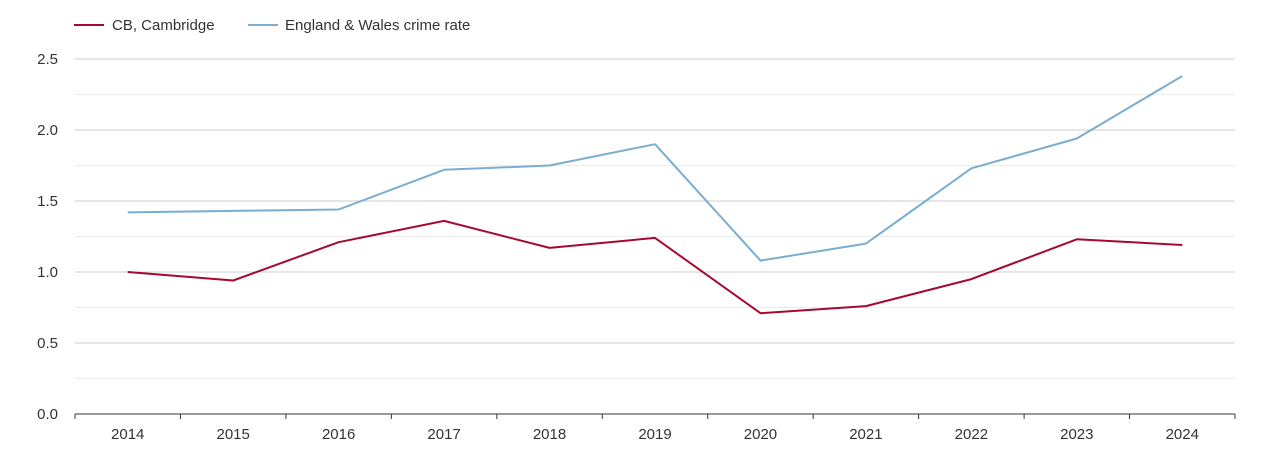 The height and width of the screenshot is (455, 1270). I want to click on legend-label-england-wales: England & Wales crime rate, so click(377, 25).